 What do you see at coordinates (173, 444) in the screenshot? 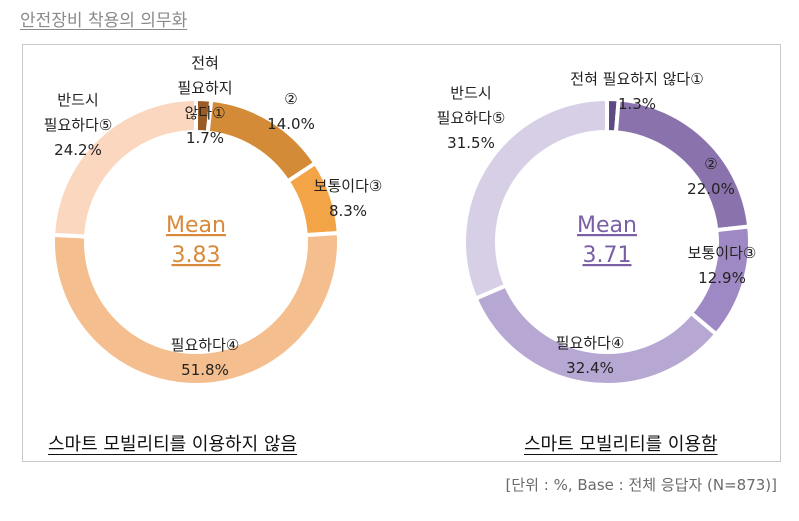
I see `caption-left: 스마트 모빌리티를 이용하지 않음` at bounding box center [173, 444].